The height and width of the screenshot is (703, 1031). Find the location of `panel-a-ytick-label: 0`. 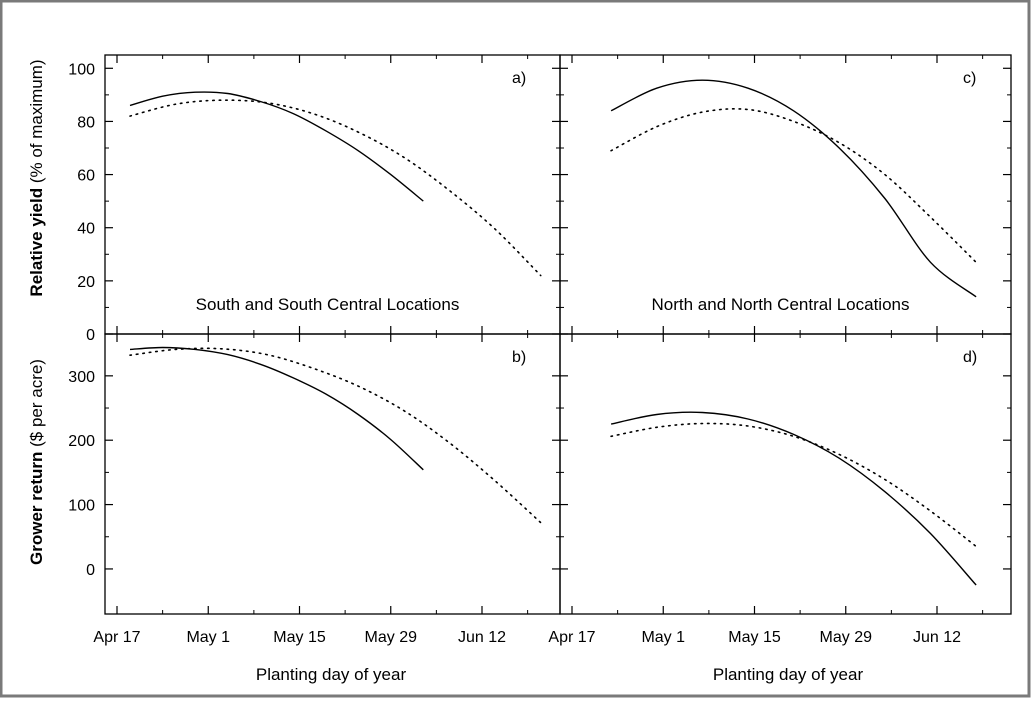

panel-a-ytick-label: 0 is located at coordinates (90, 335).